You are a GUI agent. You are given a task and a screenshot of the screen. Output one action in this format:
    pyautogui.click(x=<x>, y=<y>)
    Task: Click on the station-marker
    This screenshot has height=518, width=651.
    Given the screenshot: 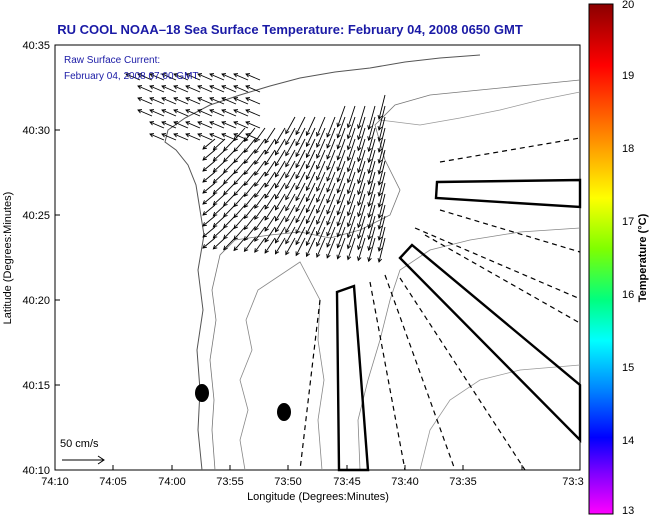 What is the action you would take?
    pyautogui.click(x=284, y=412)
    